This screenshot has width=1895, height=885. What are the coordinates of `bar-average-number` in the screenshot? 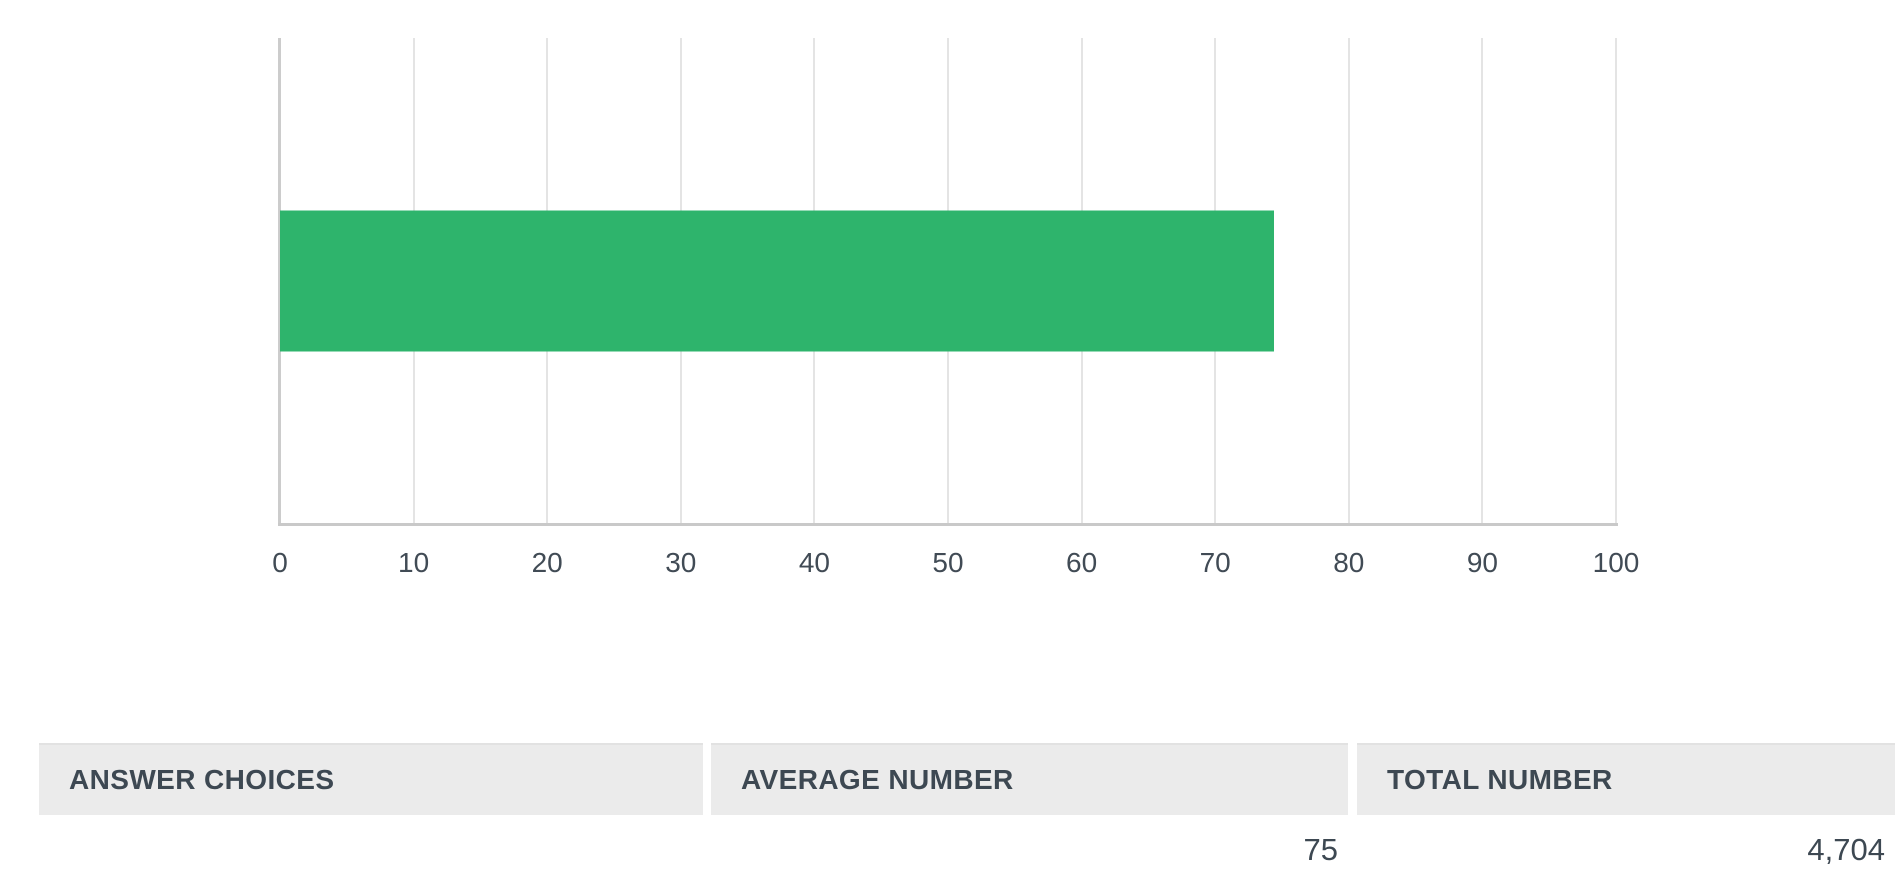 It's located at (777, 280).